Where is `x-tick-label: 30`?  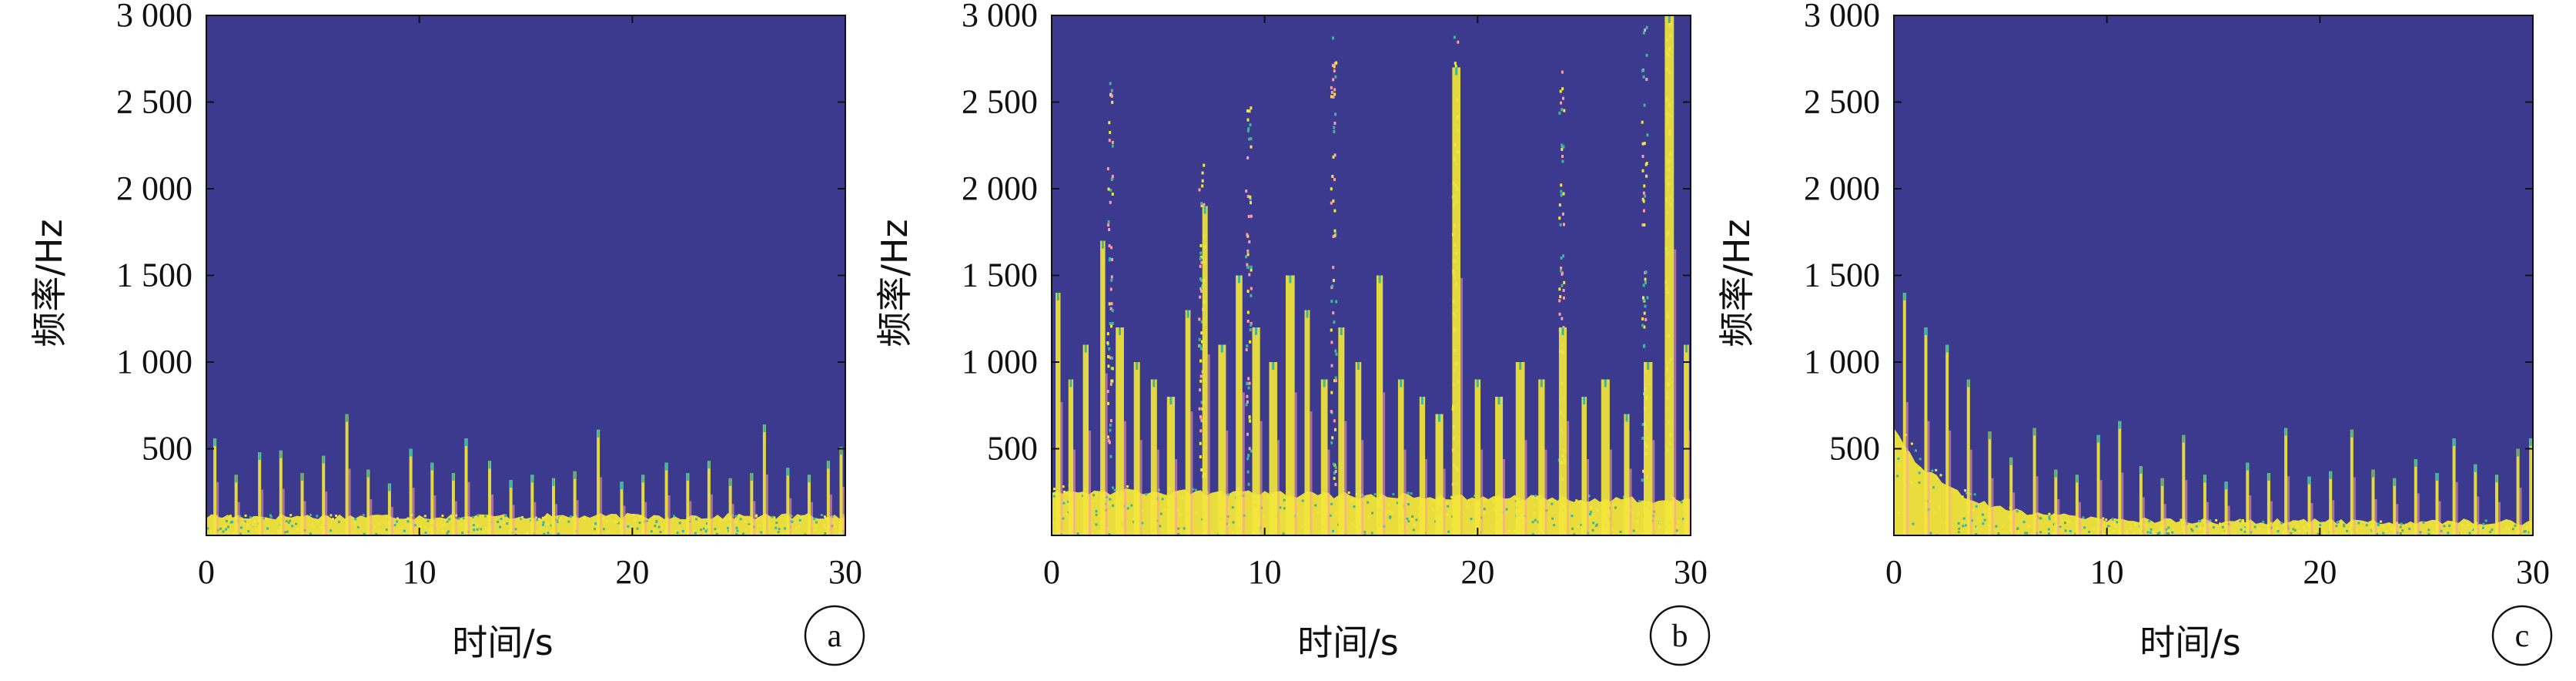 x-tick-label: 30 is located at coordinates (2533, 572).